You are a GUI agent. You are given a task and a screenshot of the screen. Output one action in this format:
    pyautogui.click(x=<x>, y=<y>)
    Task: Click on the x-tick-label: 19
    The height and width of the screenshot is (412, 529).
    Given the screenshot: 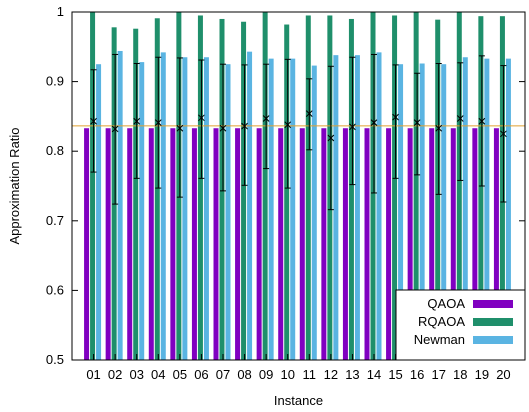 What is the action you would take?
    pyautogui.click(x=482, y=374)
    